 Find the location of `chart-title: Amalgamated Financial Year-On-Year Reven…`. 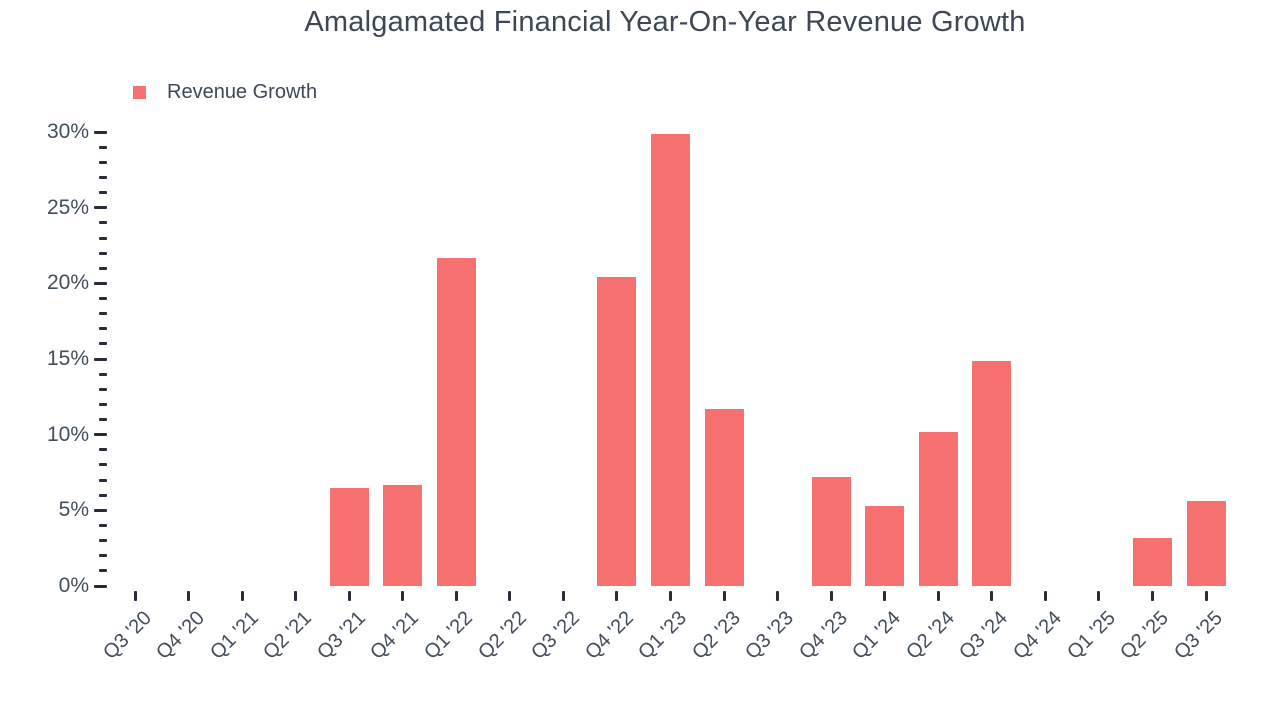

chart-title: Amalgamated Financial Year-On-Year Reven… is located at coordinates (665, 22).